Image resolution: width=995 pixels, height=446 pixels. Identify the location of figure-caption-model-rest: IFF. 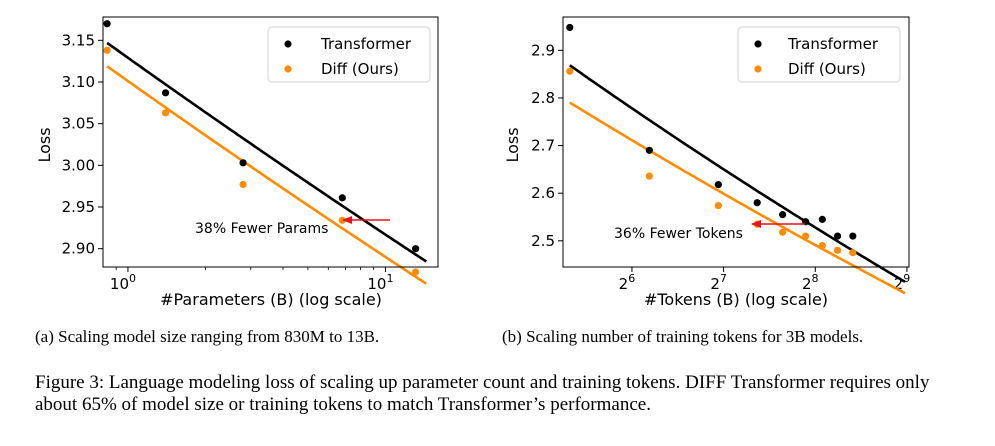
(712, 382).